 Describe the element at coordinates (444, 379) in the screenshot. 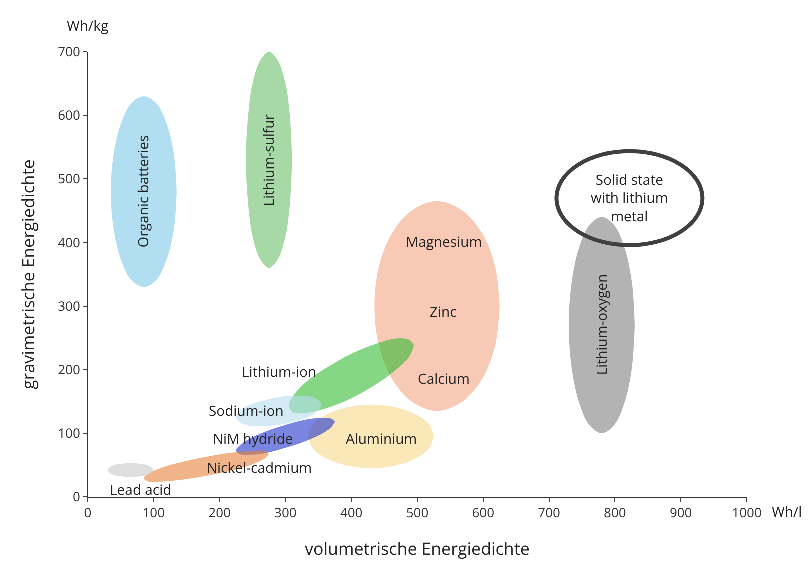

I see `annotation: Calcium` at that location.